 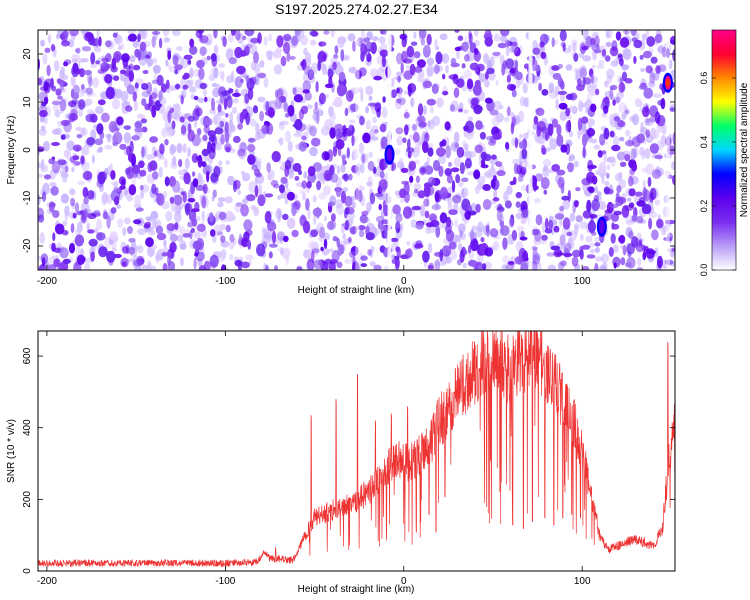 What do you see at coordinates (27, 355) in the screenshot?
I see `y-tick-label: 600` at bounding box center [27, 355].